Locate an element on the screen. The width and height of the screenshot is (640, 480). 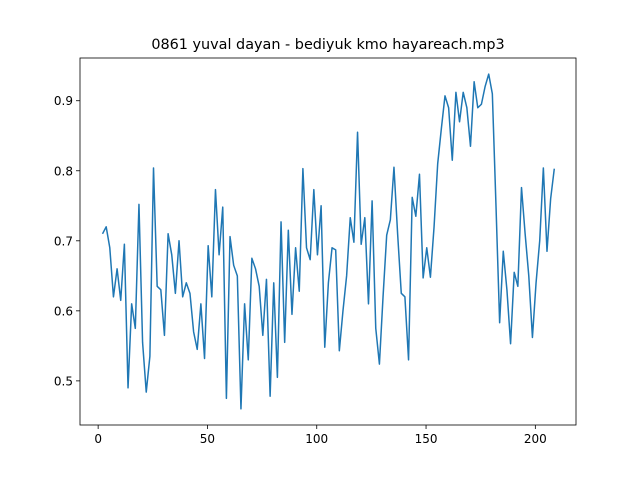
y-tick-label: 0.8 is located at coordinates (63, 171).